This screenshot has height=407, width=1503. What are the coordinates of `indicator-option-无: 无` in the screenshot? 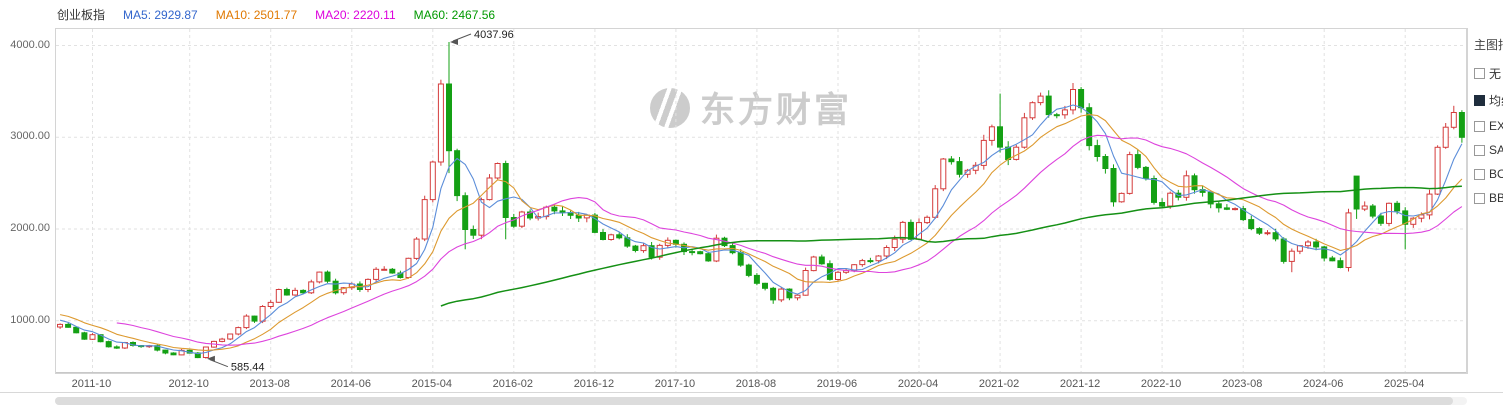 It's located at (1488, 73).